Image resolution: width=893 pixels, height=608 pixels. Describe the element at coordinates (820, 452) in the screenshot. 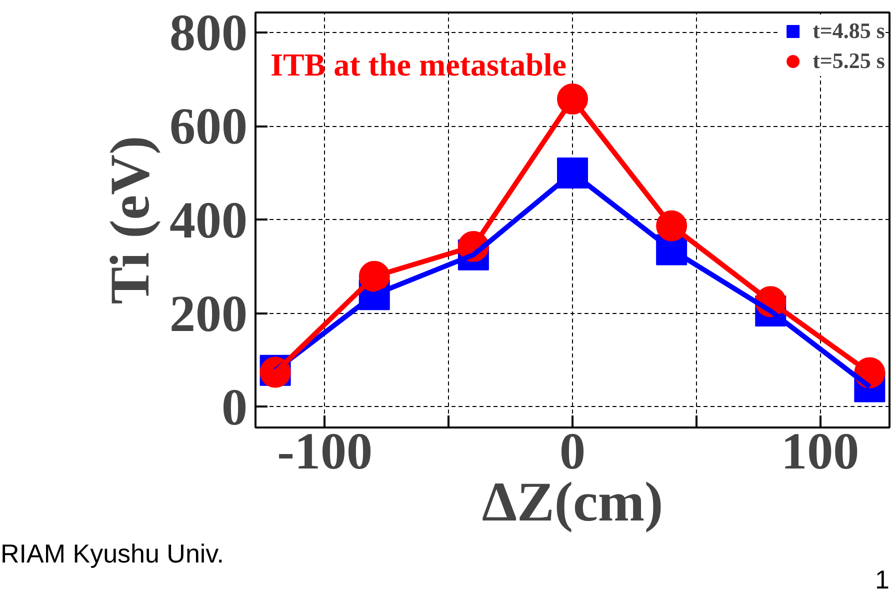

I see `x-tick-label: 100` at that location.